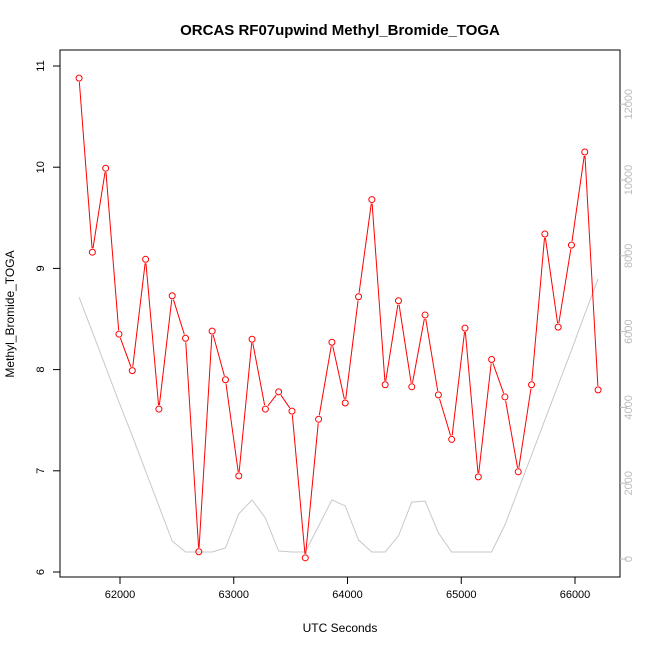 Image resolution: width=650 pixels, height=650 pixels. I want to click on y2-tick-label: 8000, so click(629, 256).